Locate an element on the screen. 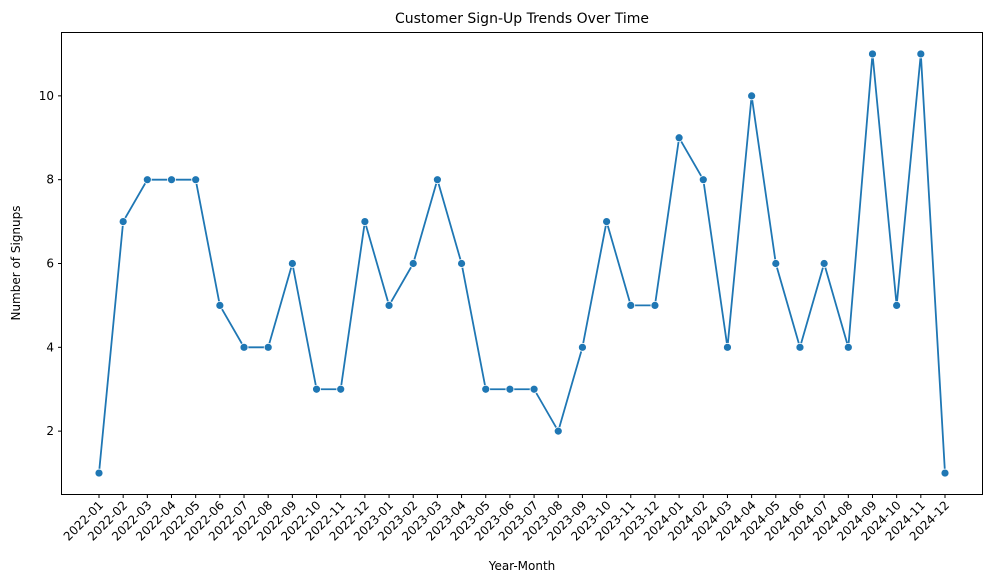 The image size is (996, 584). y-tick-label: 6 is located at coordinates (50, 264).